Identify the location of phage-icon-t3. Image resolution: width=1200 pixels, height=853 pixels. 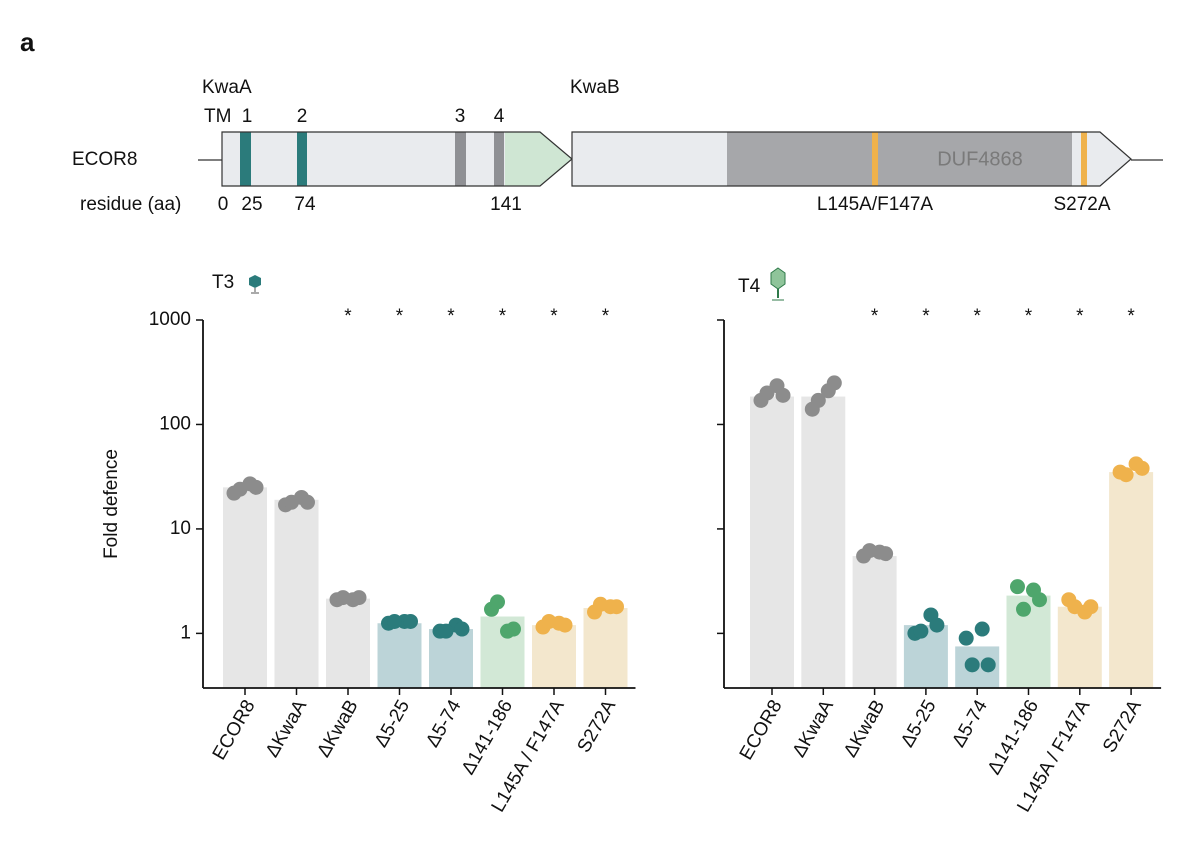
(255, 284).